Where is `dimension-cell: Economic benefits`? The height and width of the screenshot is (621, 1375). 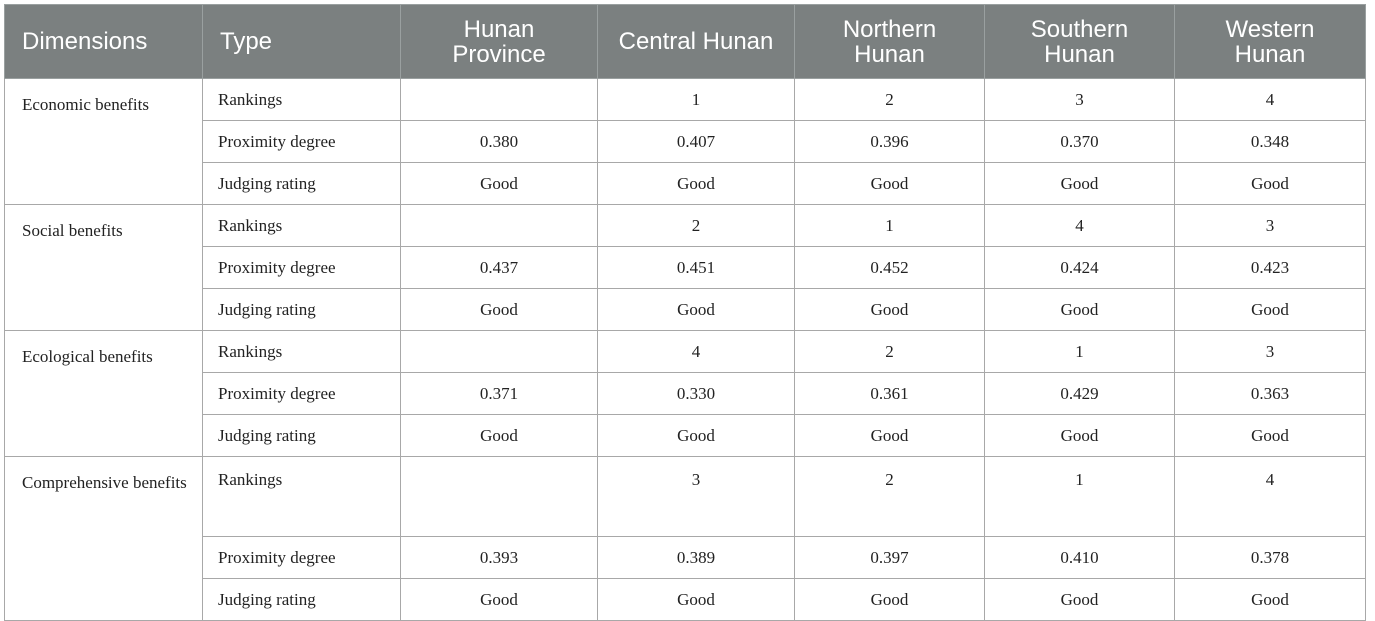
dimension-cell: Economic benefits is located at coordinates (103, 141).